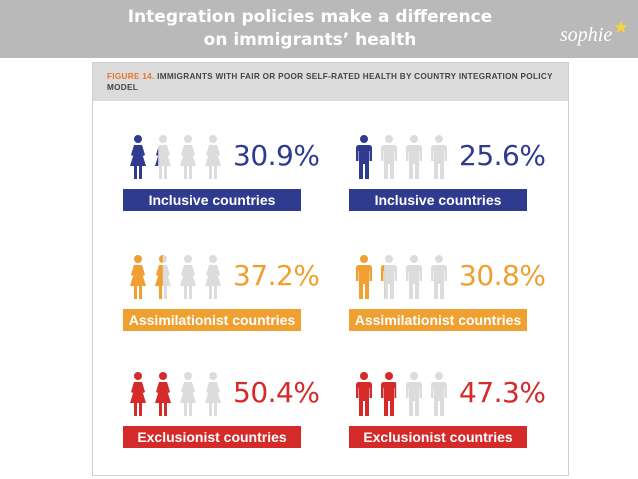 The image size is (638, 479). Describe the element at coordinates (502, 392) in the screenshot. I see `percent-men-exclusionist: 47.3%` at that location.